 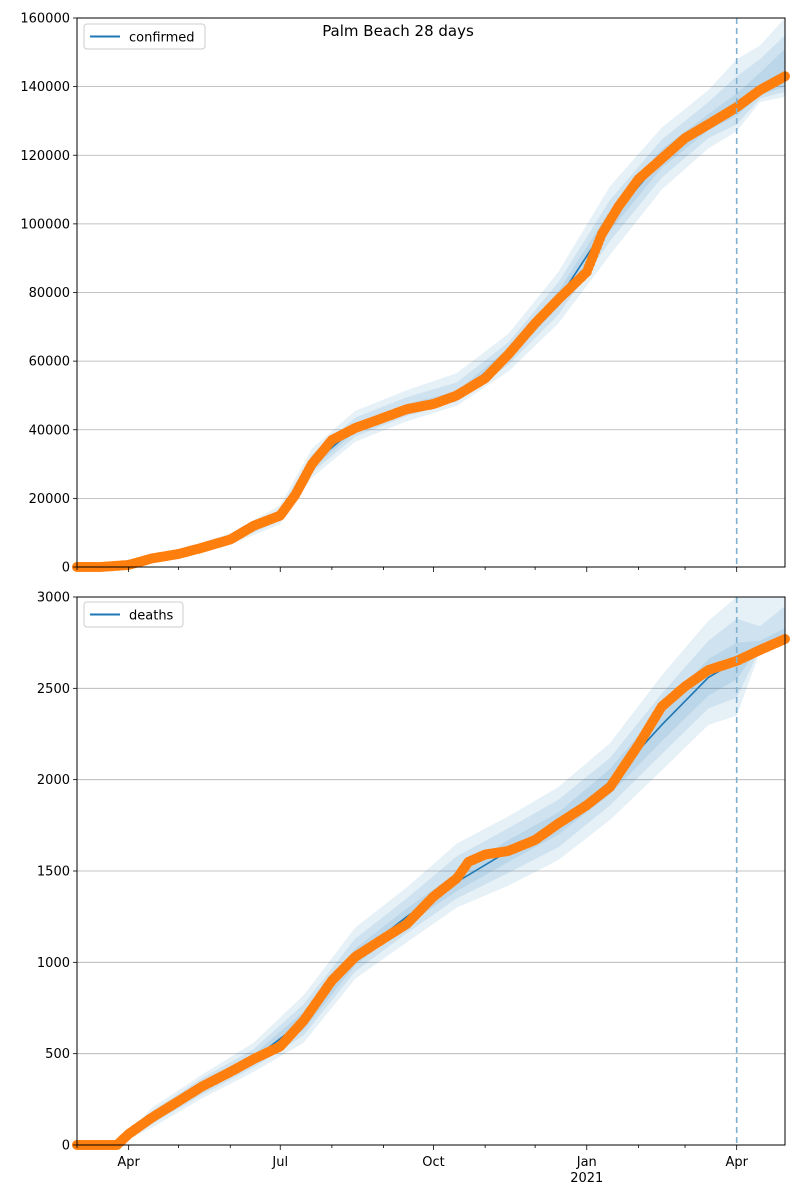 I want to click on confirmed-legend-box, so click(x=144, y=36).